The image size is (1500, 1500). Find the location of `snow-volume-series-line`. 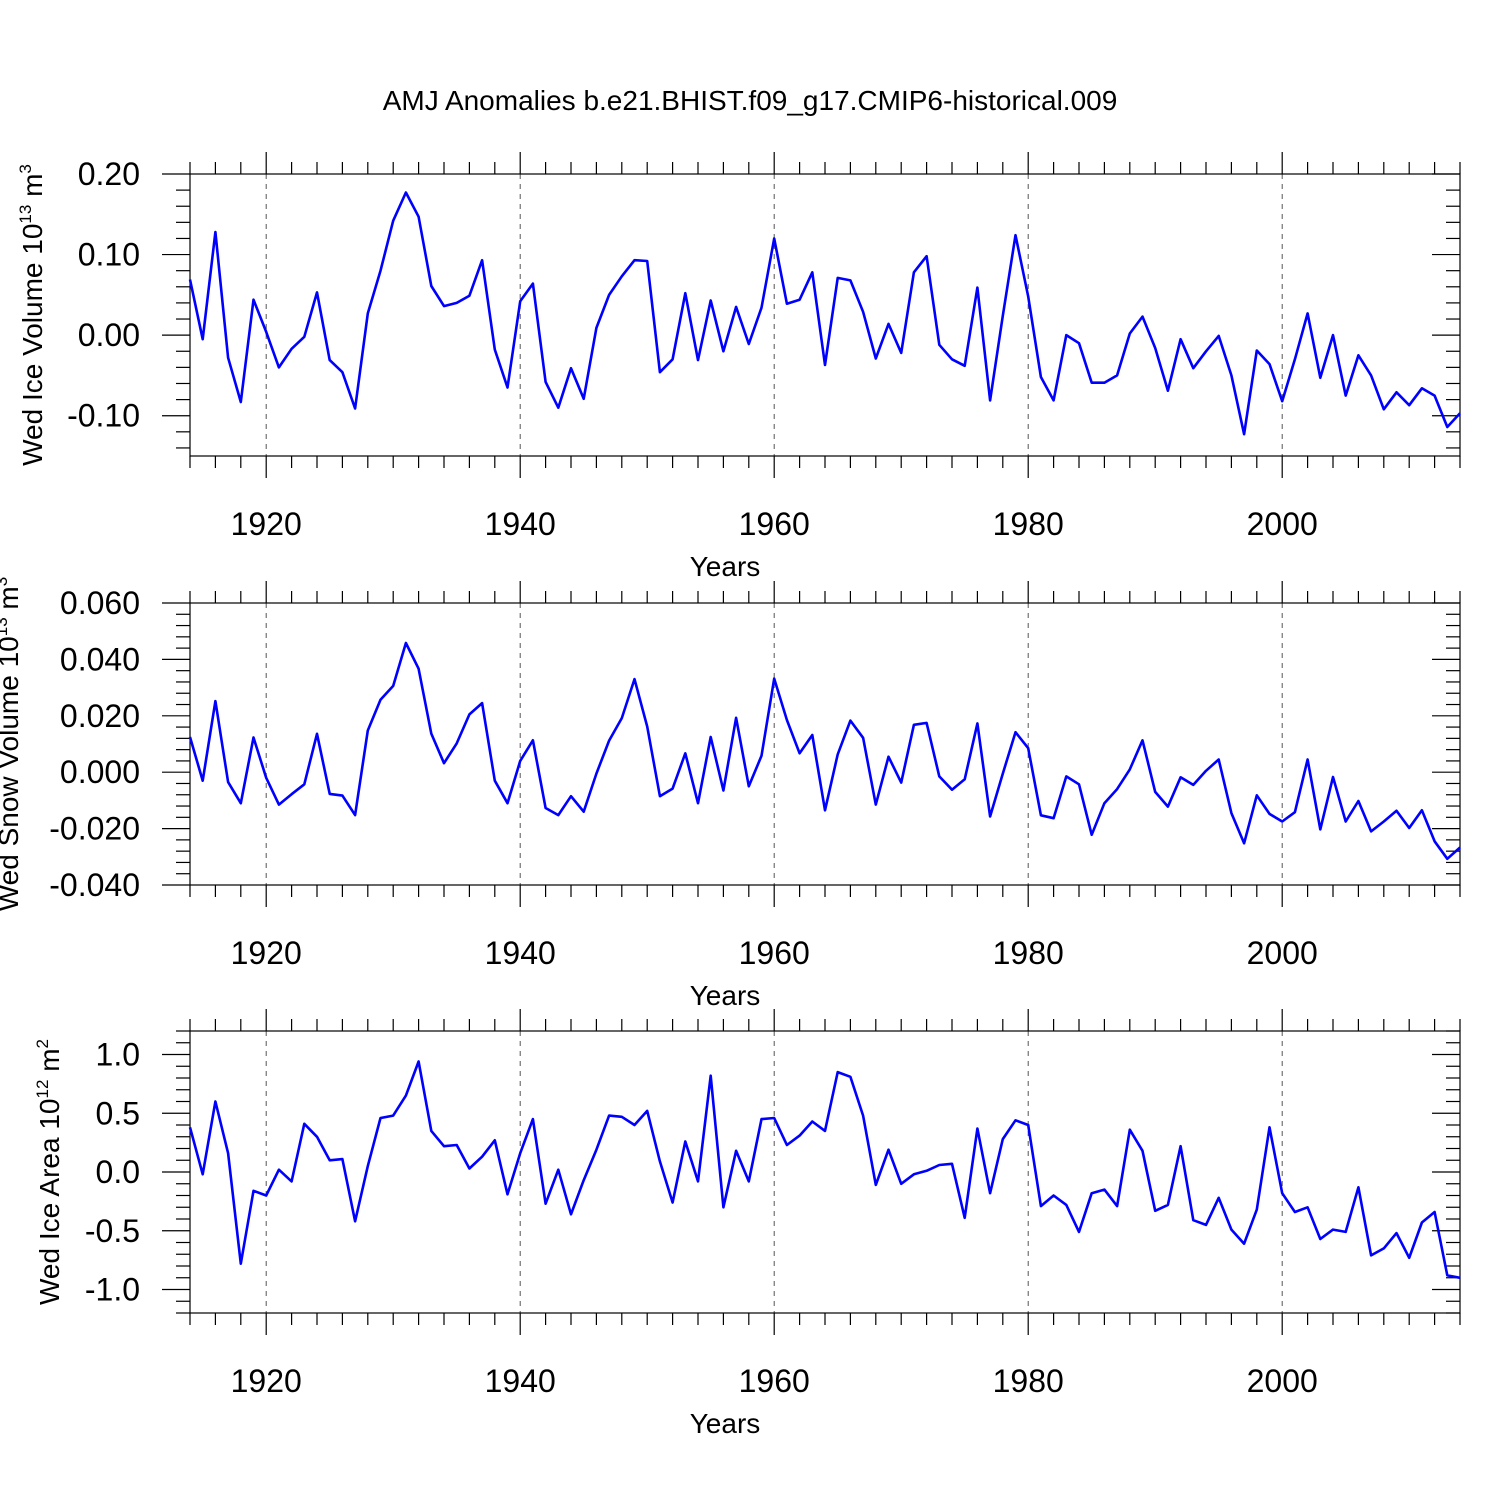

snow-volume-series-line is located at coordinates (824, 751).